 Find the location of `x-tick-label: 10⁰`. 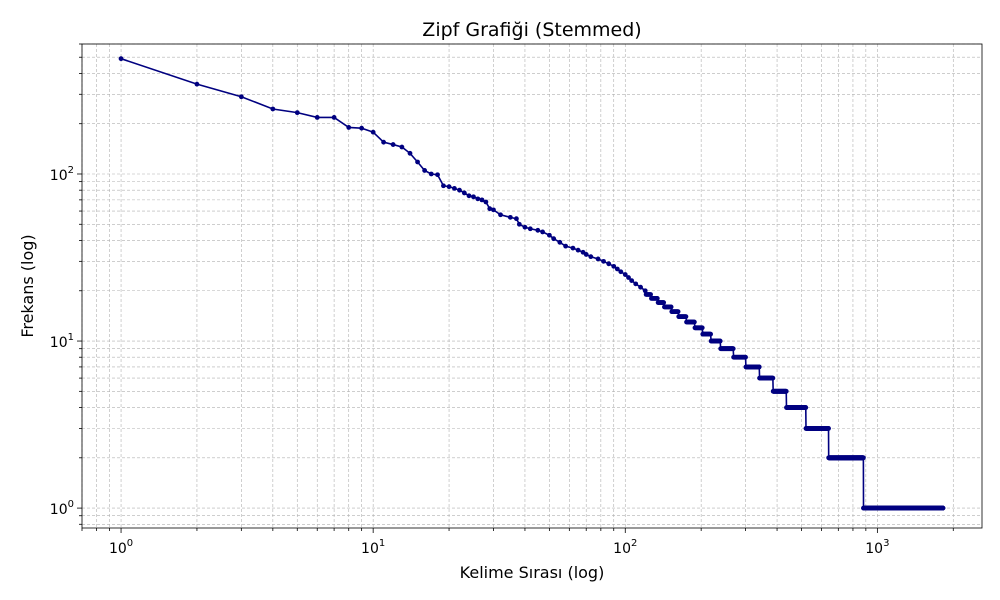

x-tick-label: 10⁰ is located at coordinates (121, 547).